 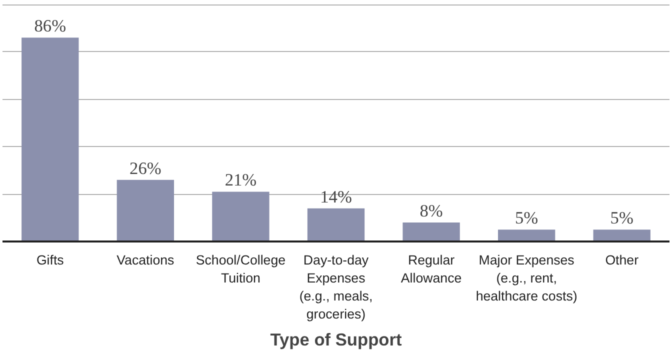 I want to click on x-tick-label: Other, so click(x=622, y=260).